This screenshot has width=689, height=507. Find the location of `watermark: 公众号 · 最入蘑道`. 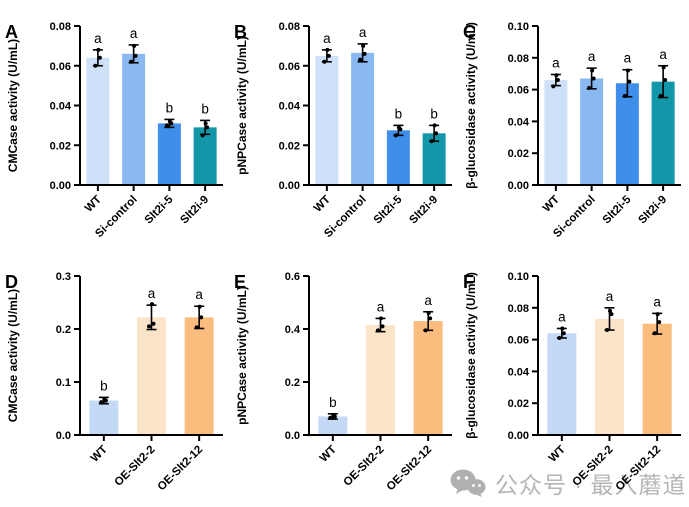

watermark: 公众号 · 最入蘑道 is located at coordinates (568, 483).